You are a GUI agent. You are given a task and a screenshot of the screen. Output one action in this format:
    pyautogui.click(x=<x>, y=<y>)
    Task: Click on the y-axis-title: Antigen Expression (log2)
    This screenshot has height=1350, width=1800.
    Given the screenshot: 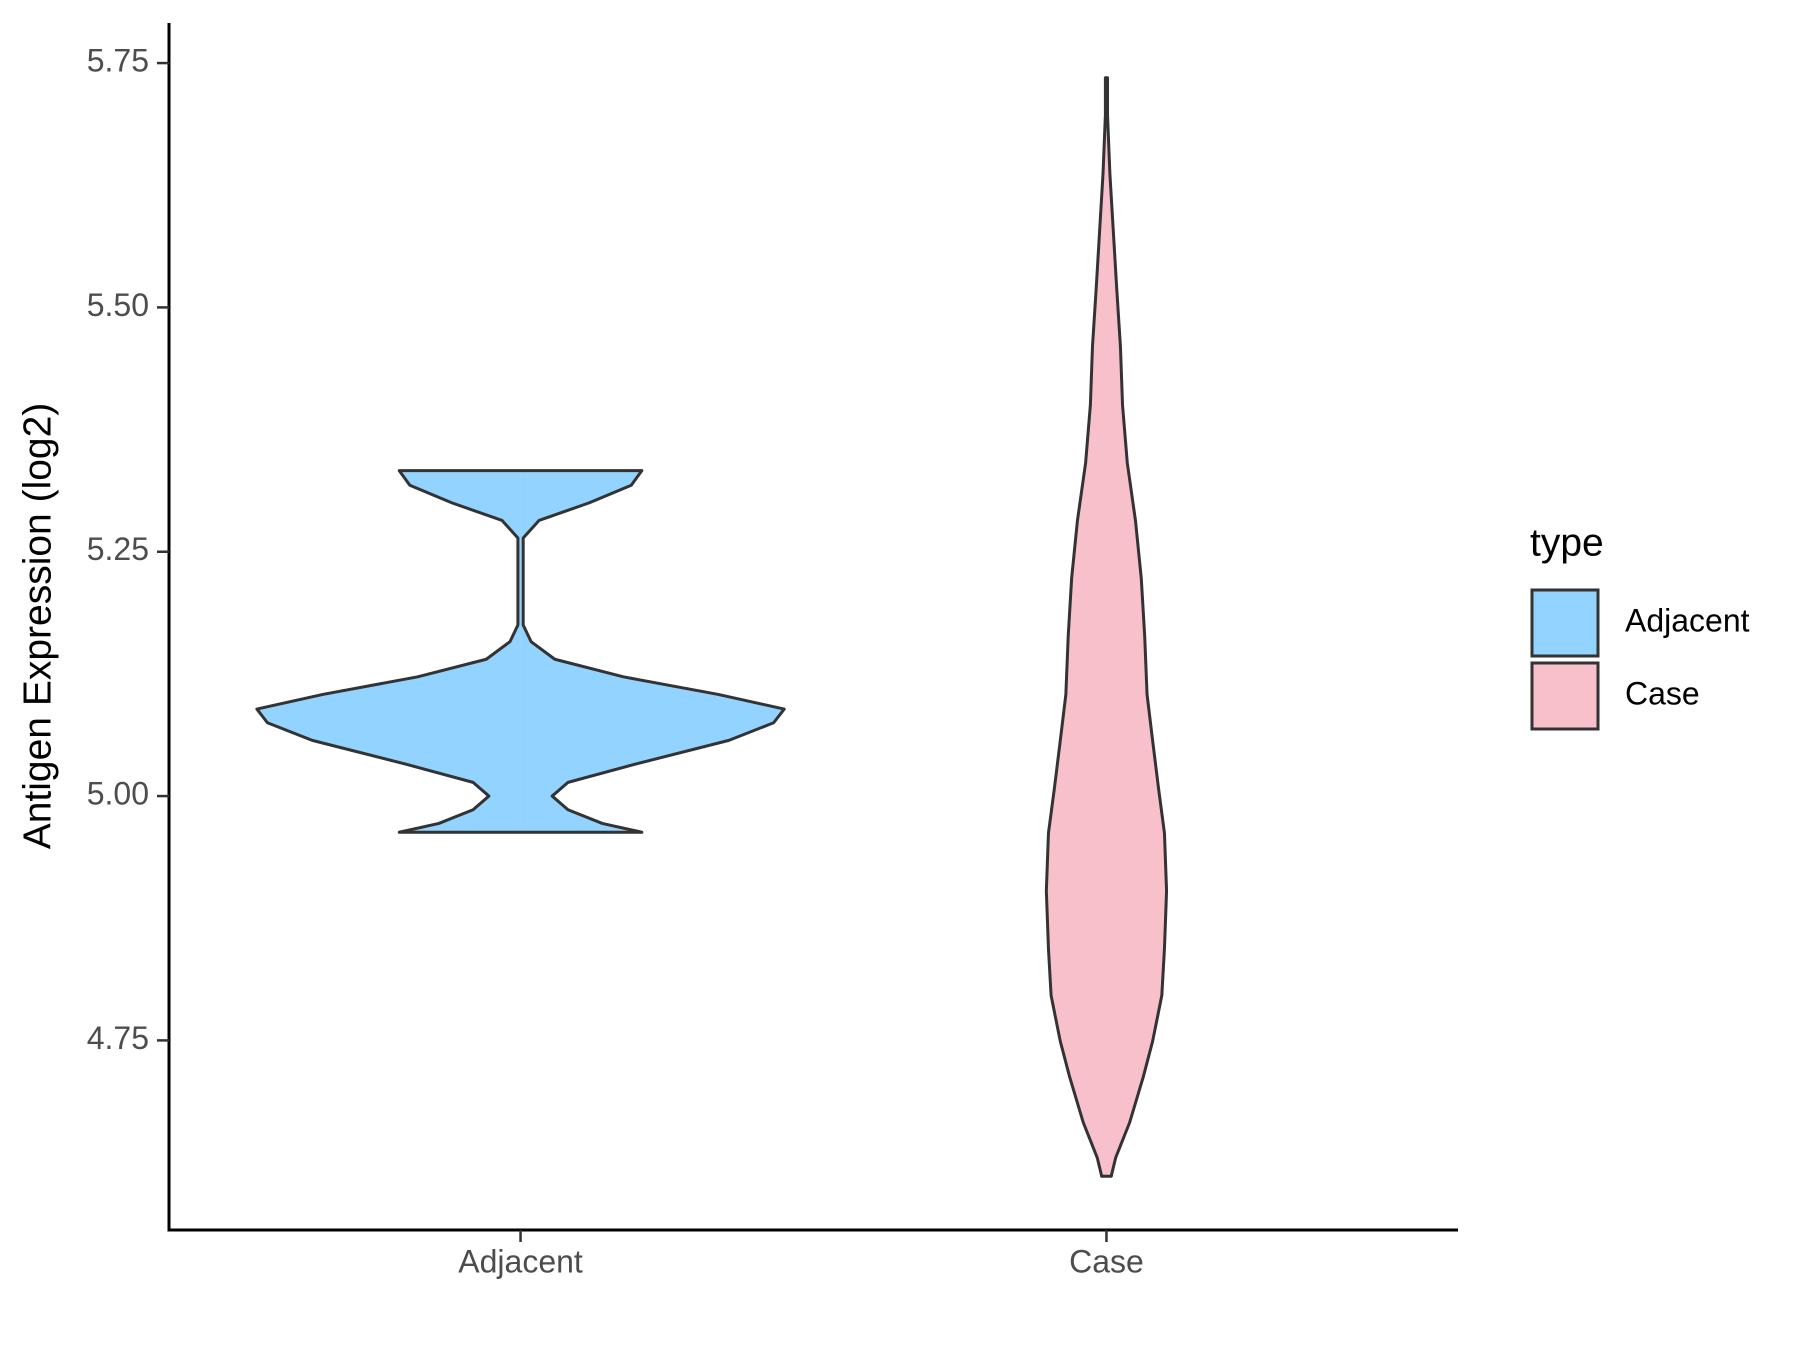 What is the action you would take?
    pyautogui.click(x=37, y=626)
    